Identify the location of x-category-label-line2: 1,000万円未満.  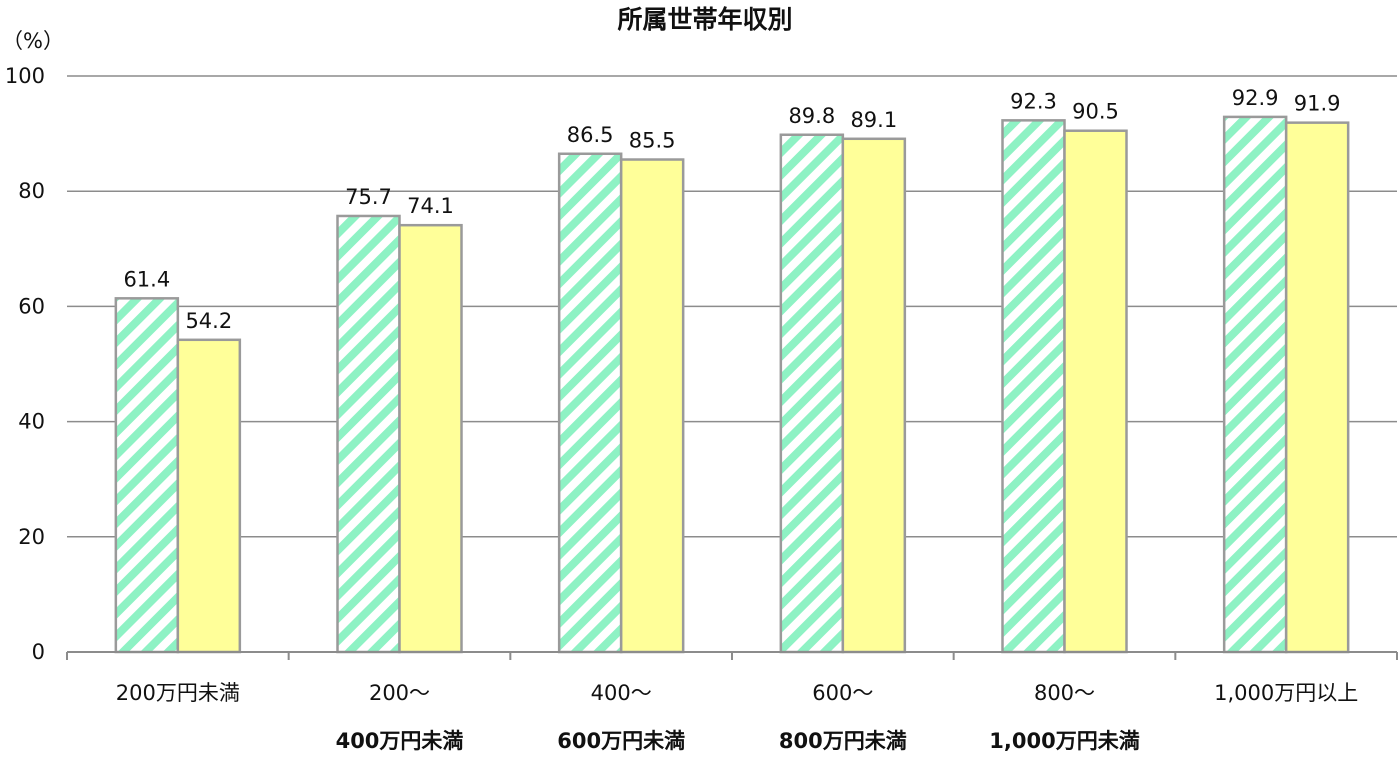
(1064, 741).